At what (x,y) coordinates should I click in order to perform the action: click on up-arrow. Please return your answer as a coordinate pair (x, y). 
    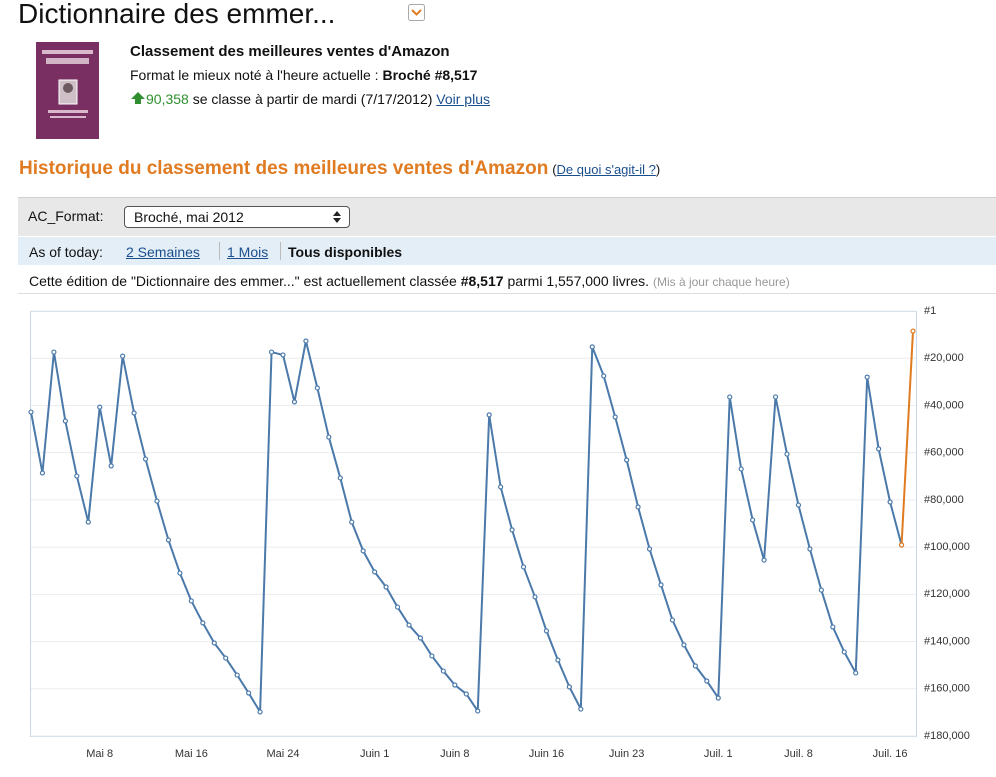
    Looking at the image, I should click on (138, 98).